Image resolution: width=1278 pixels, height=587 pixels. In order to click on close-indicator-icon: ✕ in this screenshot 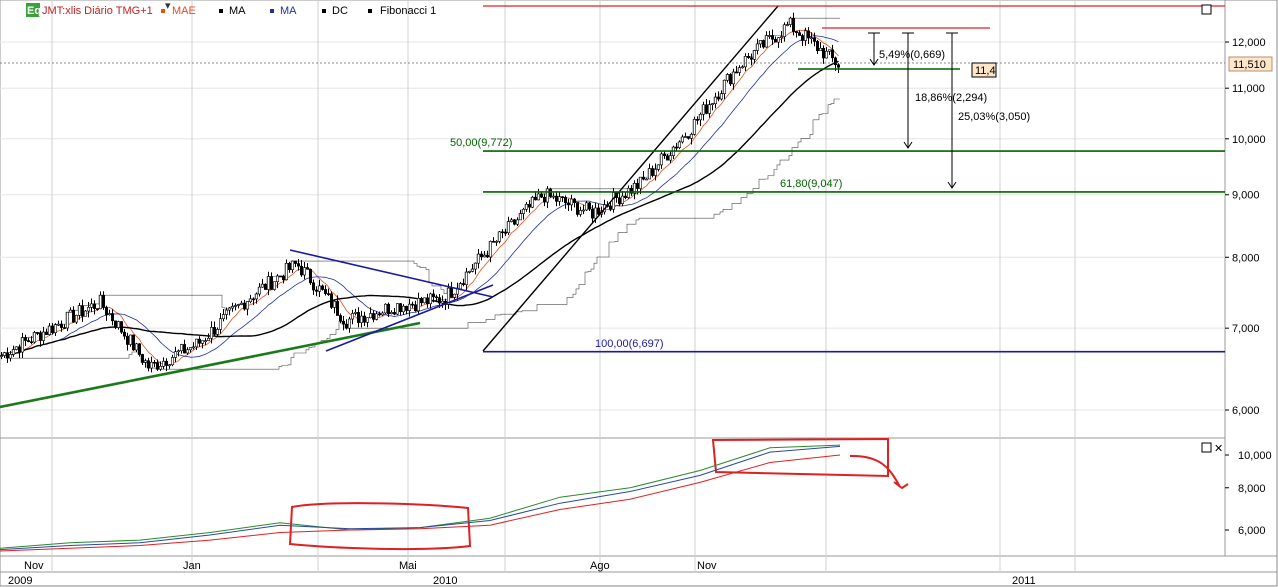, I will do `click(1218, 449)`.